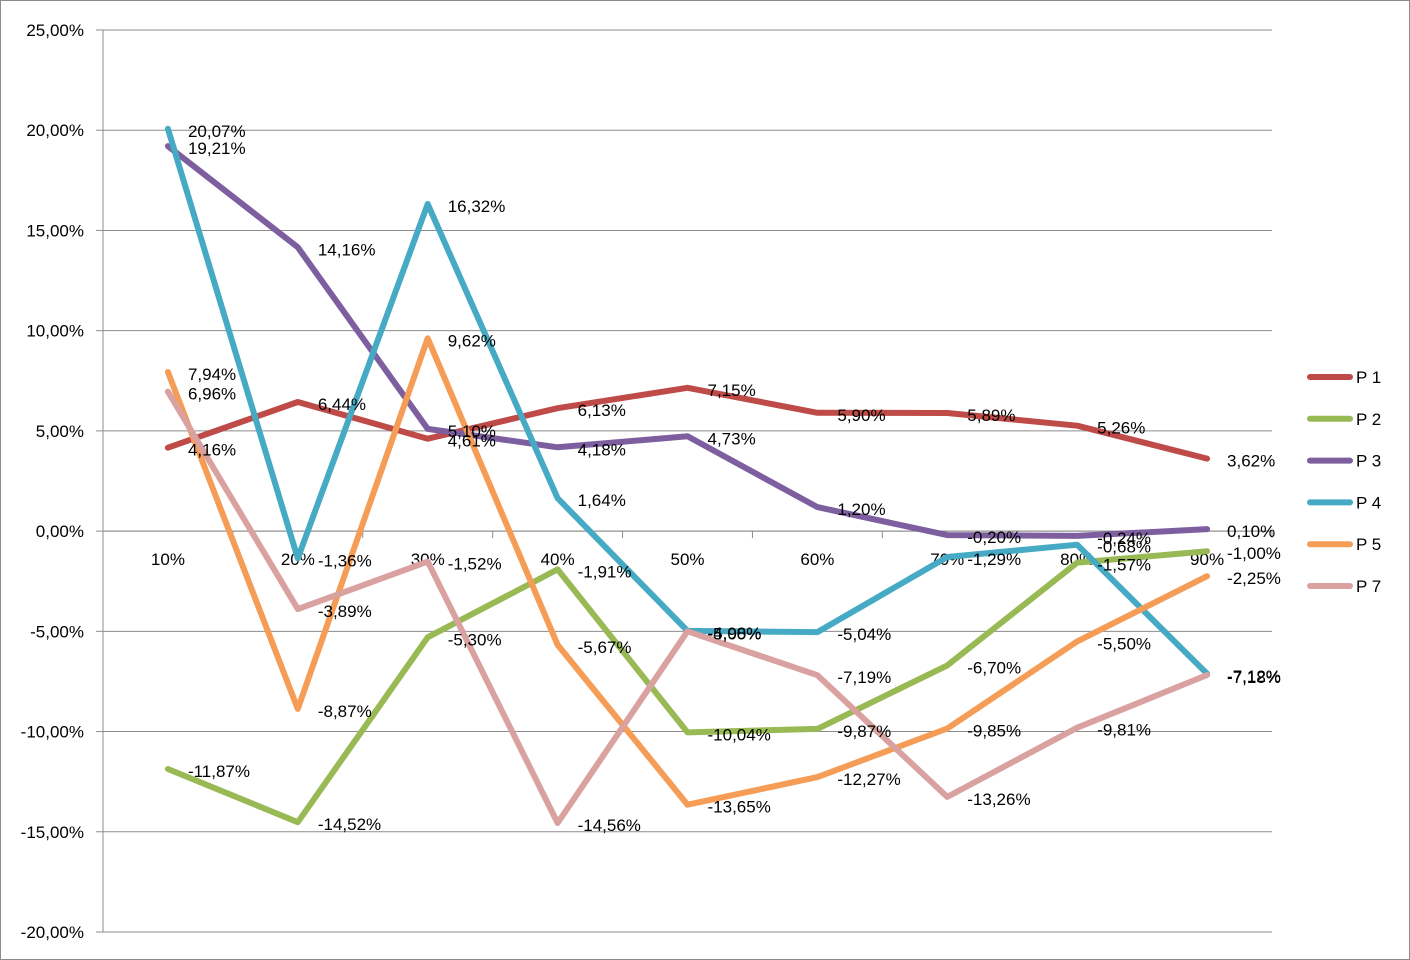 The height and width of the screenshot is (960, 1410). I want to click on y-tick-label: -20,00%, so click(52, 932).